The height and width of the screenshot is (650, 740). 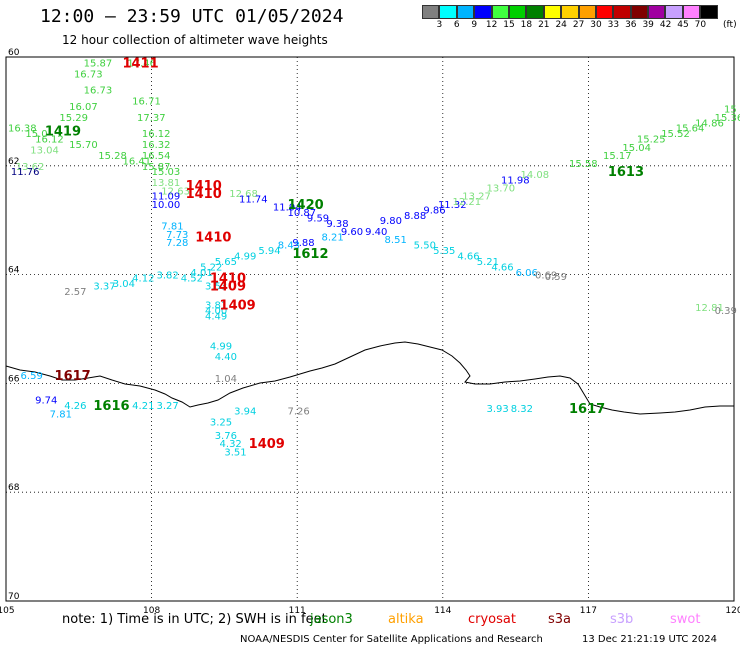 I want to click on lon-tick-label: 120, so click(x=732, y=611).